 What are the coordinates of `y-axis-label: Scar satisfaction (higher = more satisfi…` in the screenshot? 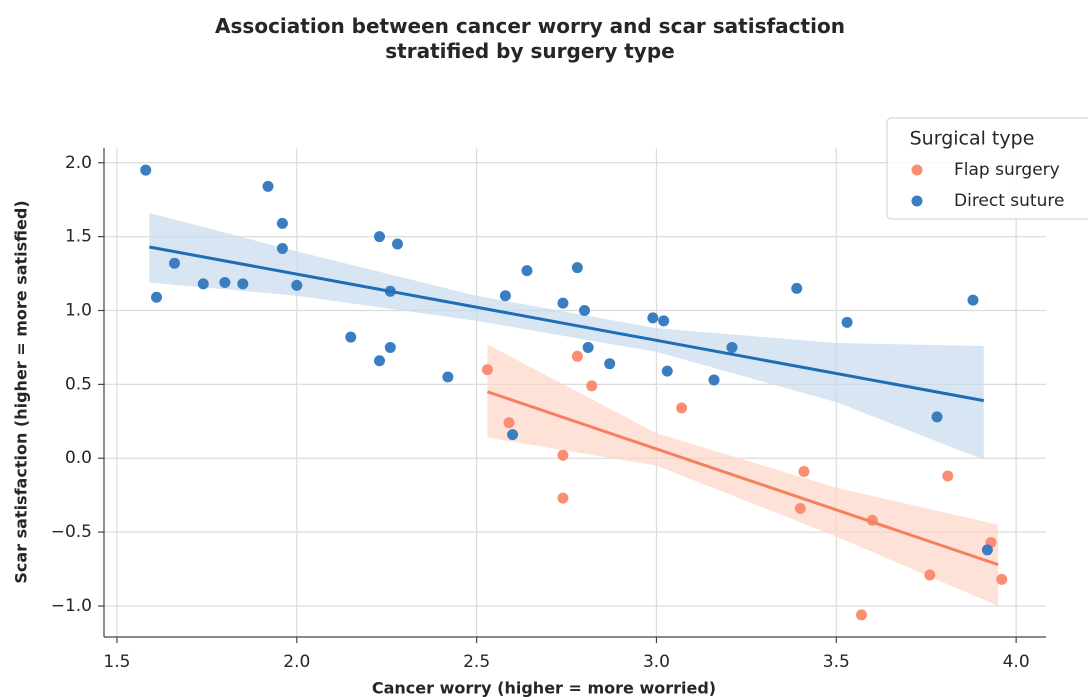 It's located at (21, 391).